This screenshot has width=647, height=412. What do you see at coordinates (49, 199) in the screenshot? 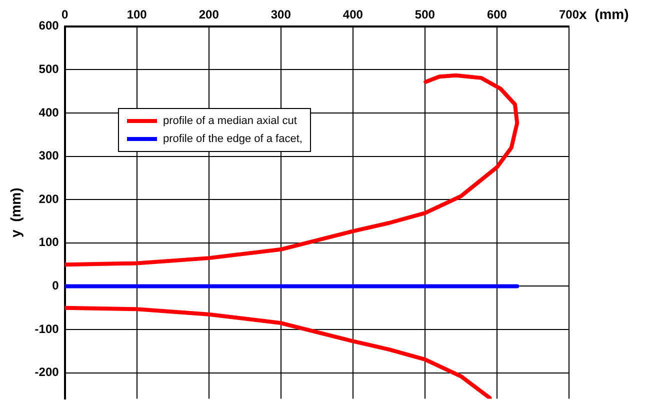
I see `y-tick-label: 200` at bounding box center [49, 199].